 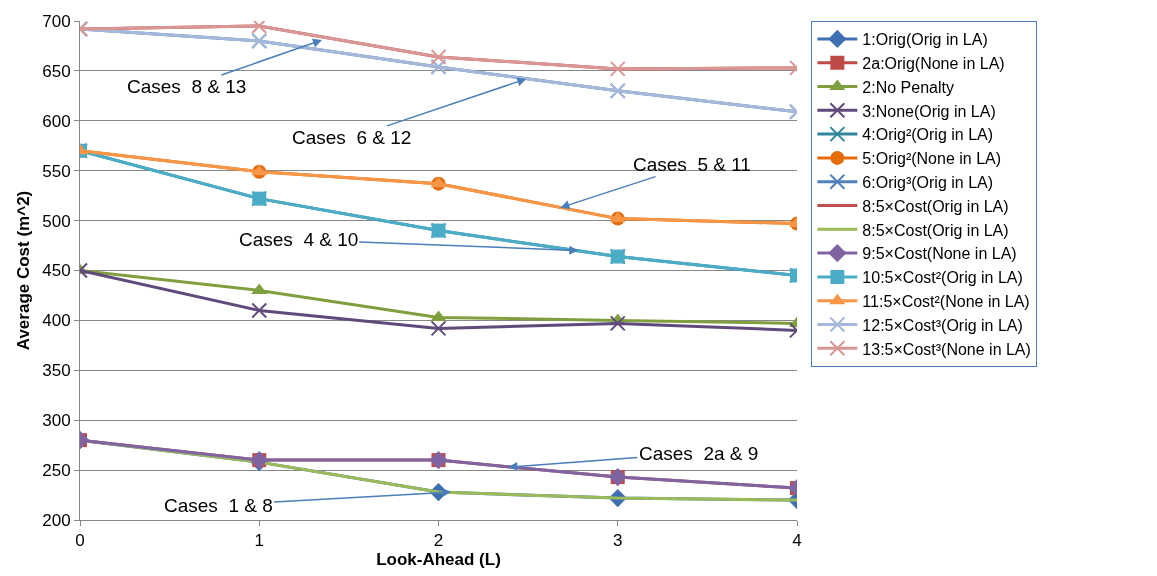 I want to click on legend-label: 1:Orig(Orig in LA), so click(x=925, y=40).